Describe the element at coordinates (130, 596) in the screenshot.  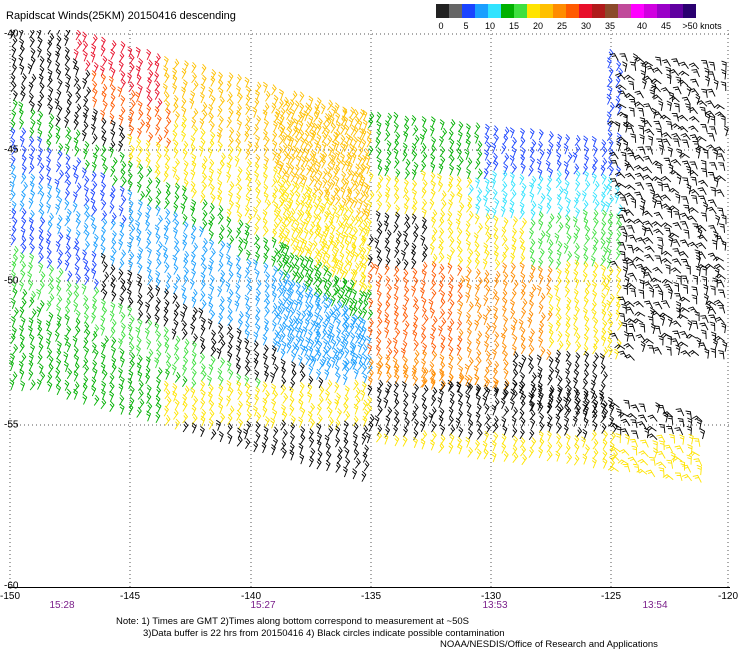
I see `lon-label: -145` at that location.